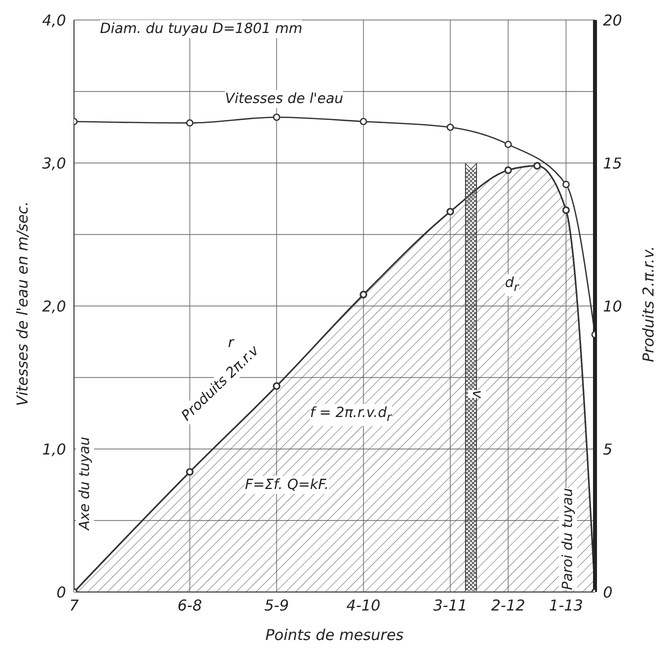 The width and height of the screenshot is (664, 652). I want to click on y-tick-label: 1,0, so click(54, 449).